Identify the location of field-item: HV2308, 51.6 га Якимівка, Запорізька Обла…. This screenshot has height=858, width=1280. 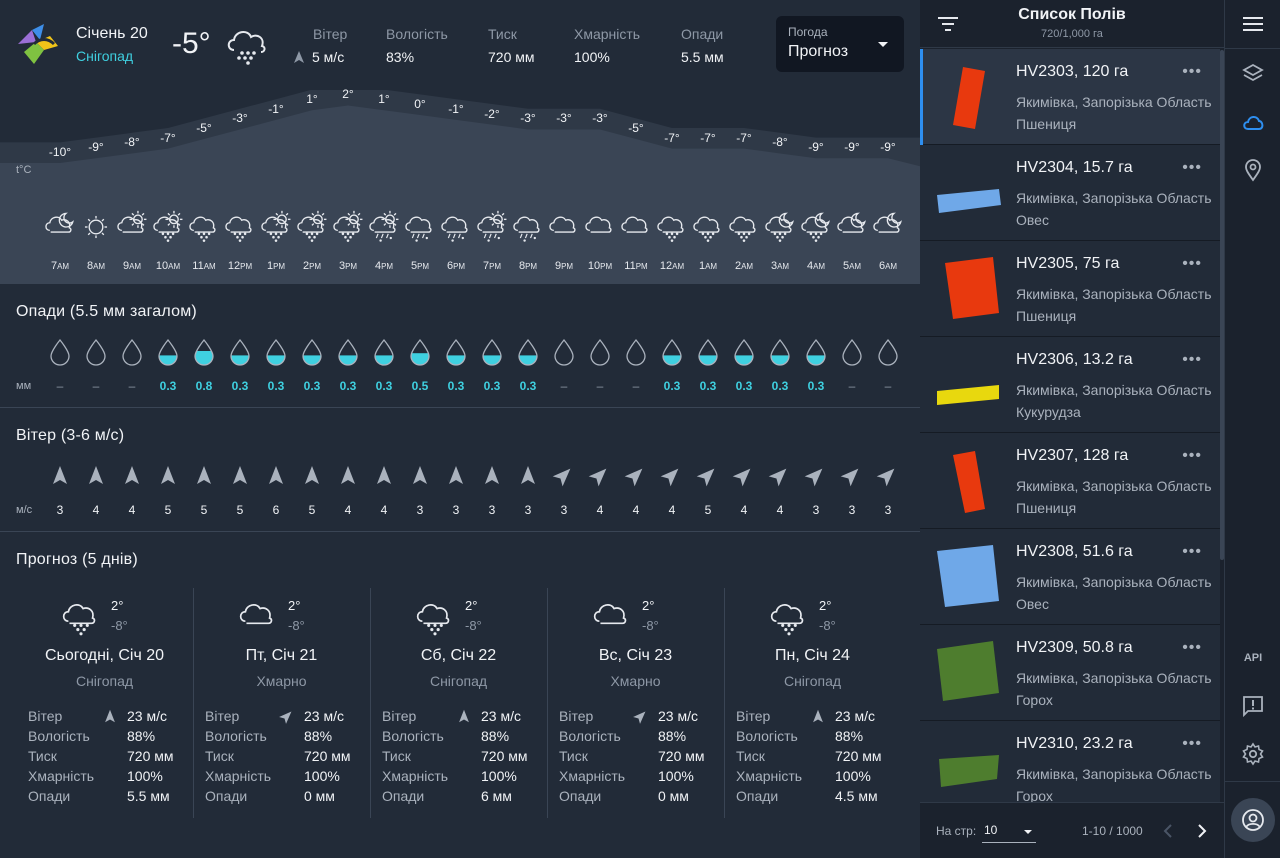
(1070, 577).